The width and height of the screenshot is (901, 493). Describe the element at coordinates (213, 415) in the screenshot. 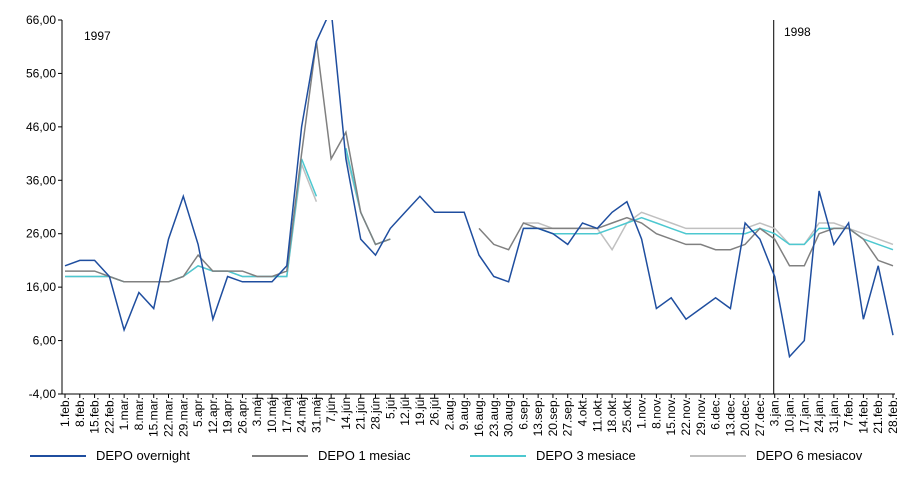

I see `x-tick-label: 12.apr.` at that location.